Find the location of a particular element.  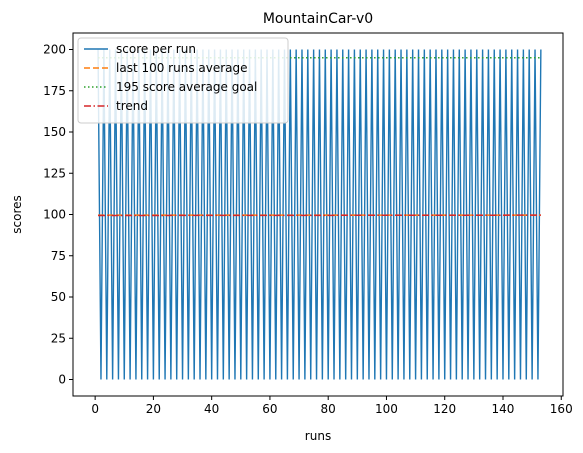

y-tick-label: 200 is located at coordinates (54, 50).